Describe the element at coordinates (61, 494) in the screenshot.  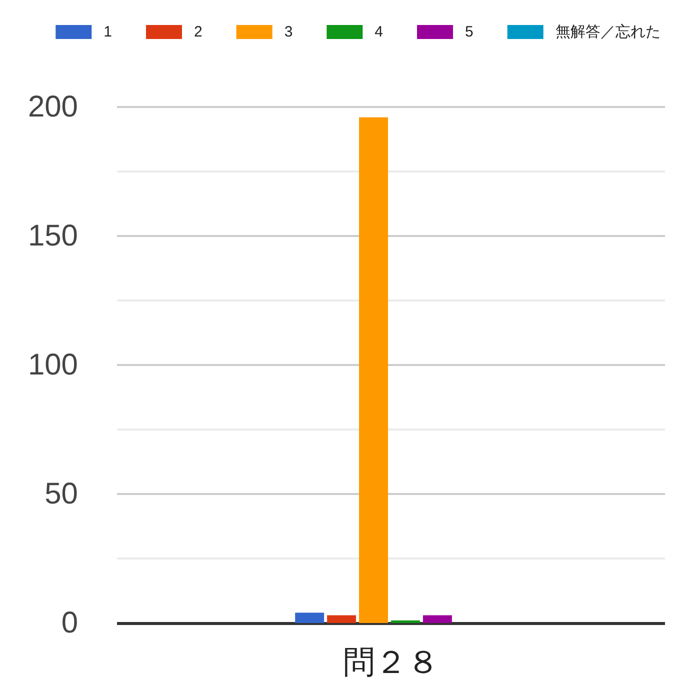
I see `y-tick-label: 50` at that location.